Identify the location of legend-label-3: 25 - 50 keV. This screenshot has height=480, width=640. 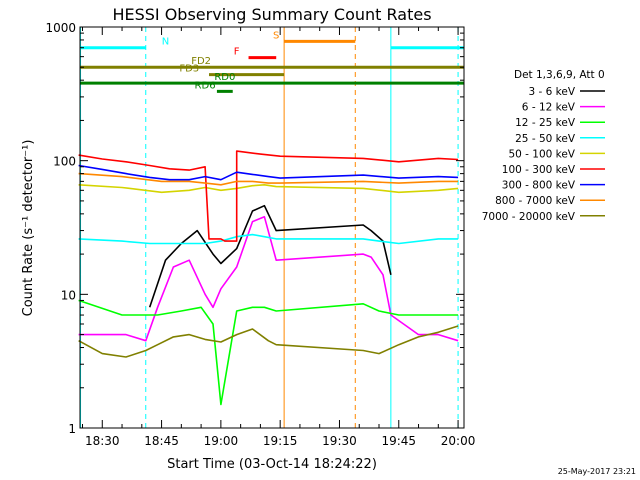
(545, 139).